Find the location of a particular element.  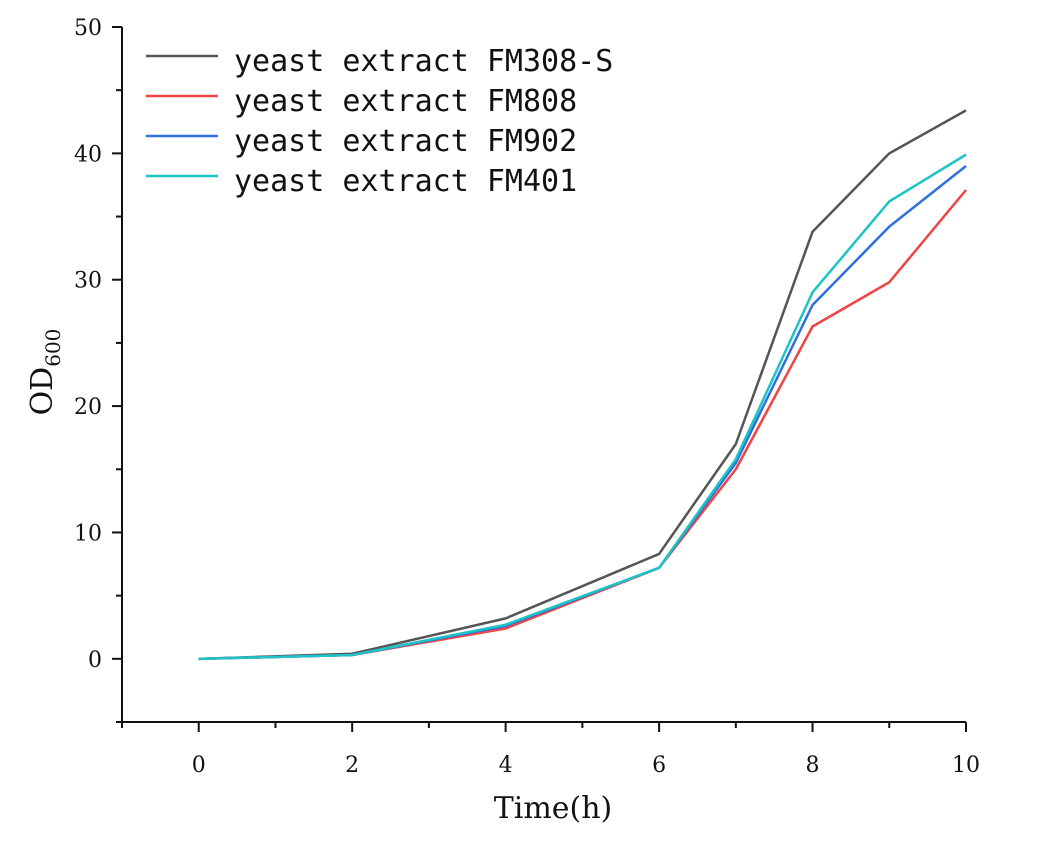

x-tick-label: 10 is located at coordinates (966, 765).